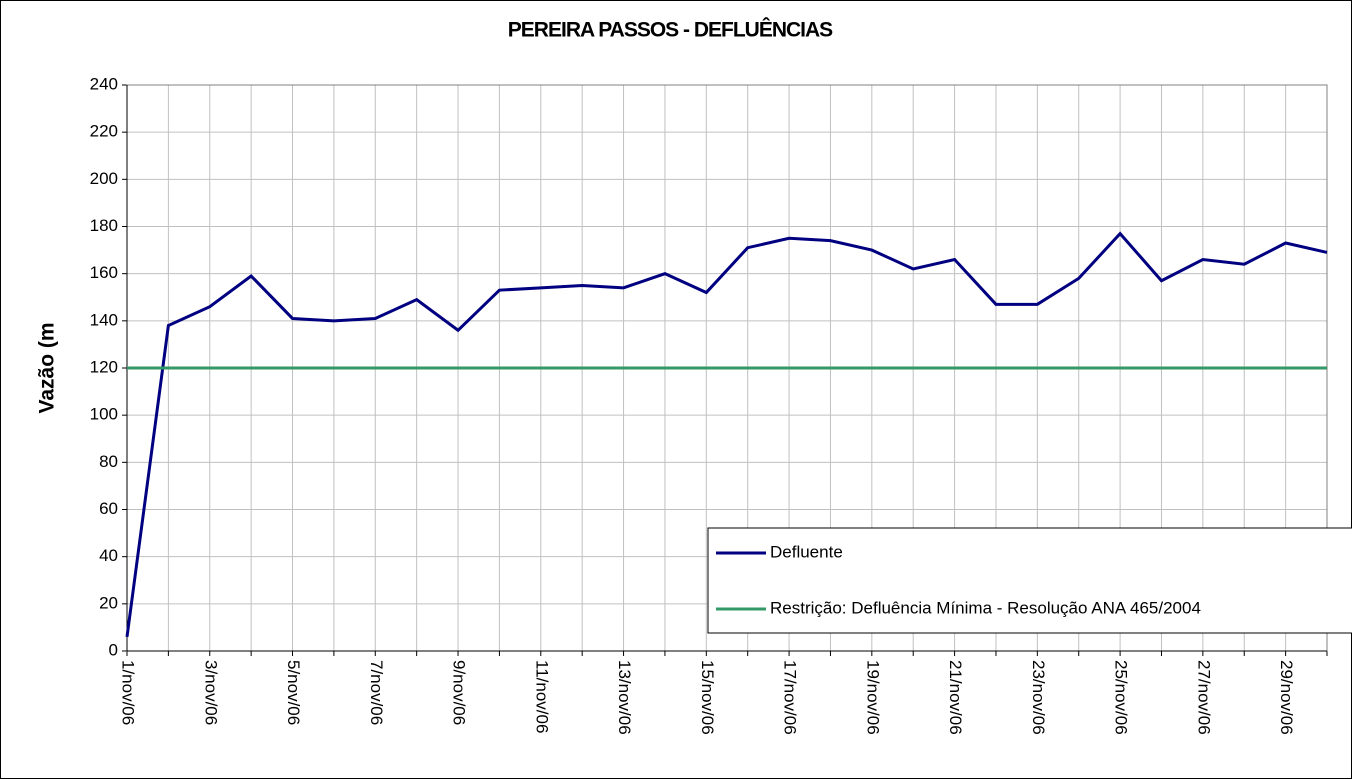  What do you see at coordinates (707, 697) in the screenshot?
I see `x-tick-label: 15/nov/06` at bounding box center [707, 697].